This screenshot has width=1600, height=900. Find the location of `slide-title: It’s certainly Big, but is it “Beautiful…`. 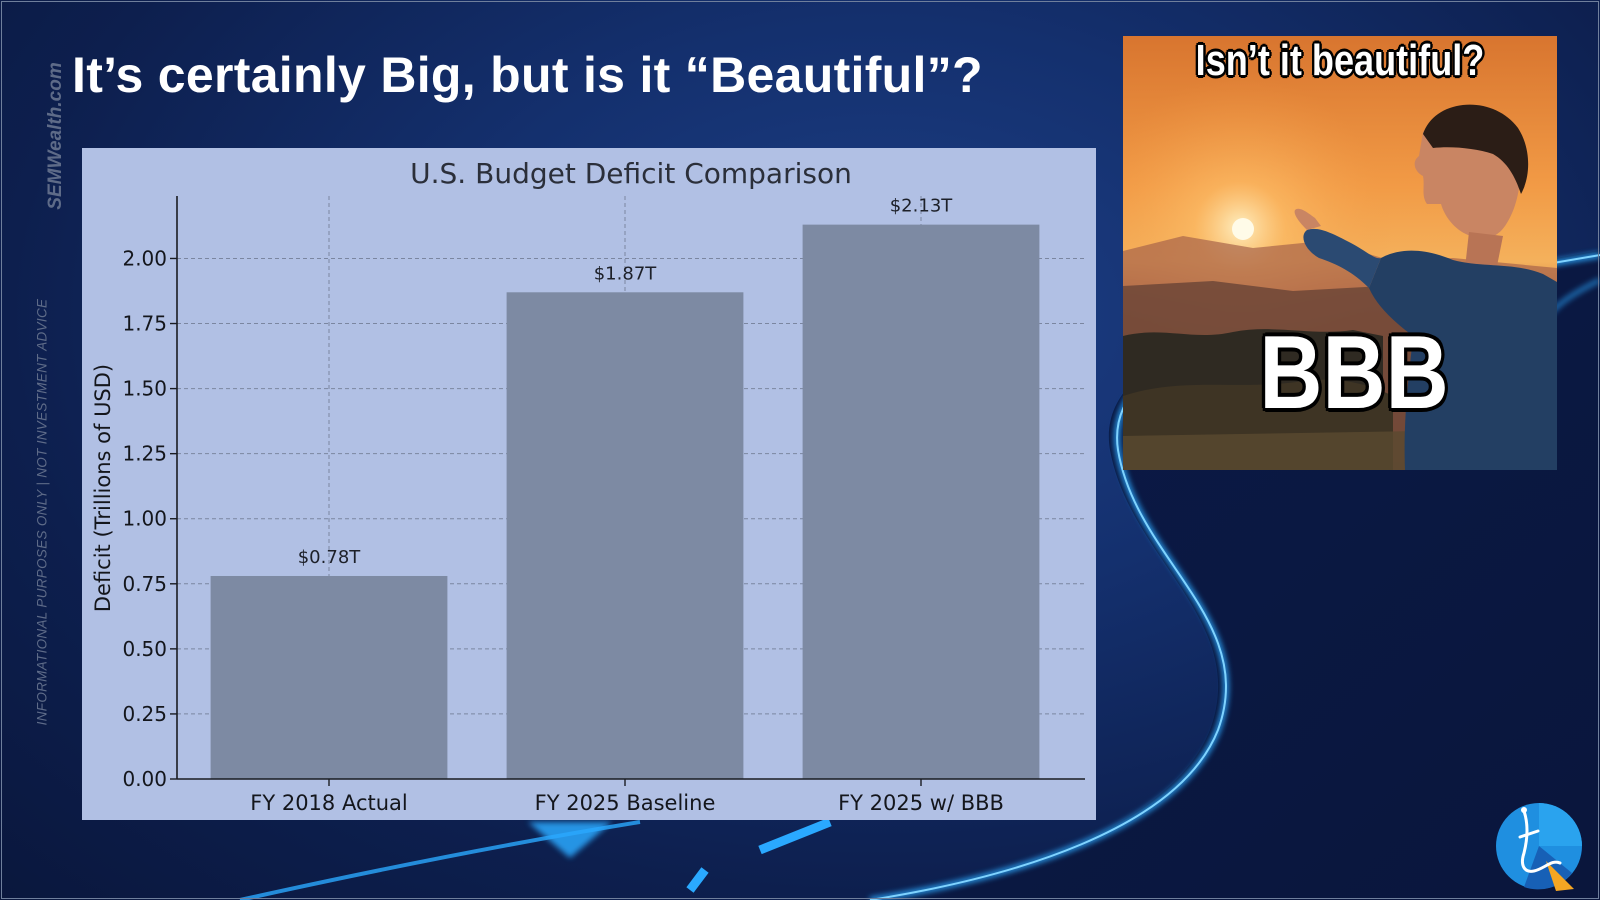

slide-title: It’s certainly Big, but is it “Beautiful… is located at coordinates (527, 75).